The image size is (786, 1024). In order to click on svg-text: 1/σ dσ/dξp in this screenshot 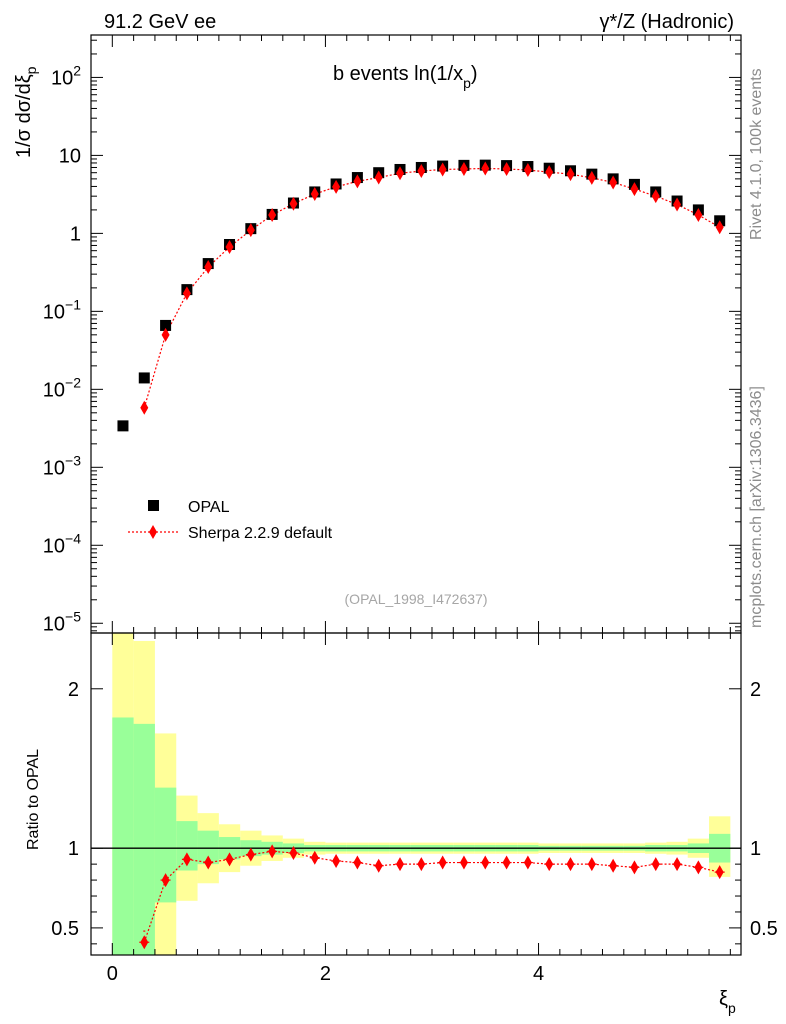, I will do `click(26, 112)`.